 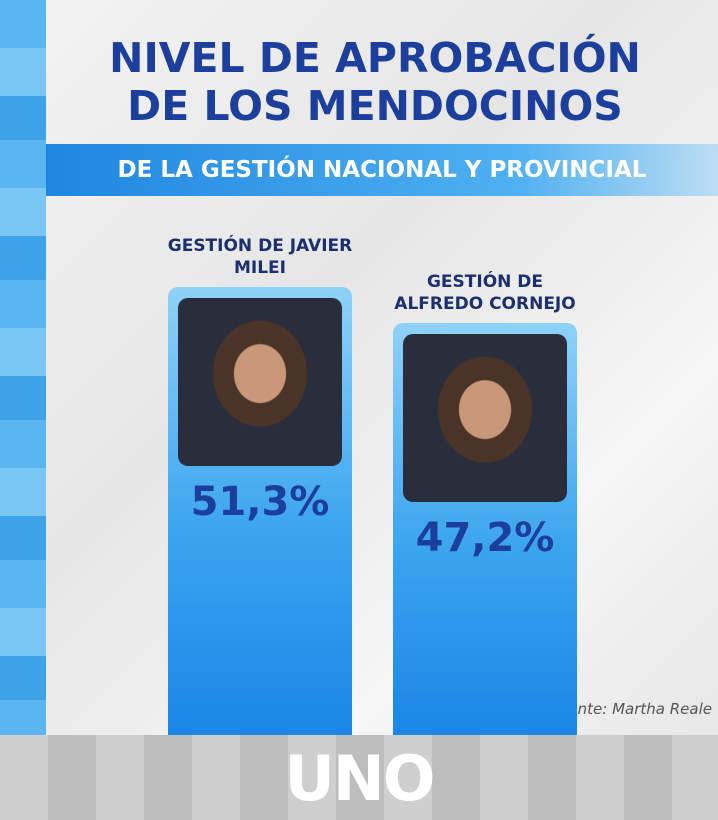 I want to click on side-stripe, so click(x=23, y=367).